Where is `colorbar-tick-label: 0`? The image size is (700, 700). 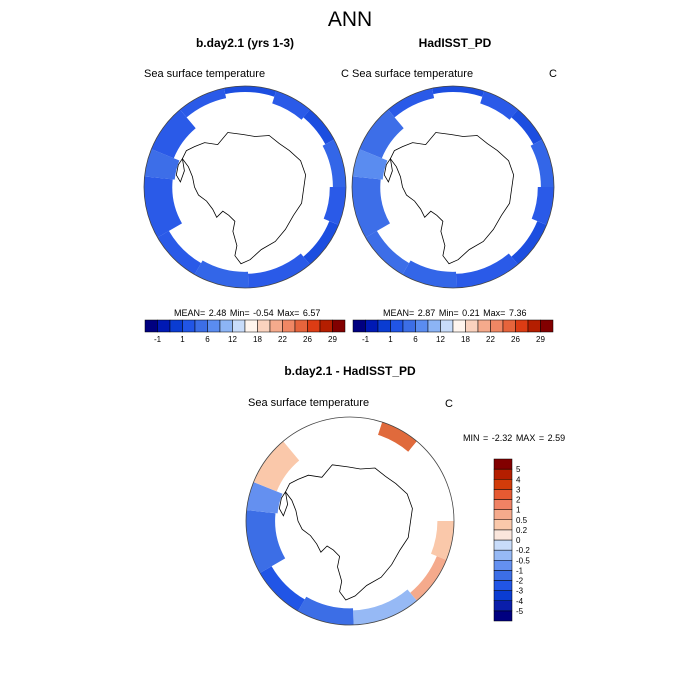
colorbar-tick-label: 0 is located at coordinates (518, 540).